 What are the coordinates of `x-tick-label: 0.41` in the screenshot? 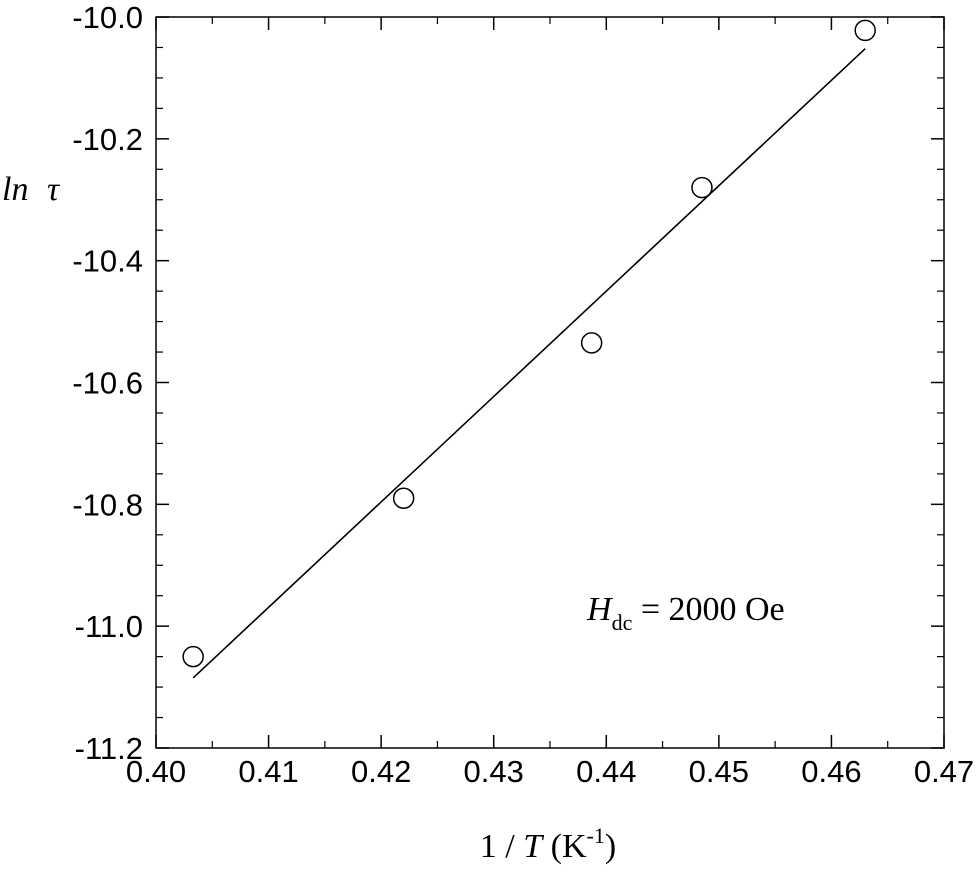 It's located at (268, 771).